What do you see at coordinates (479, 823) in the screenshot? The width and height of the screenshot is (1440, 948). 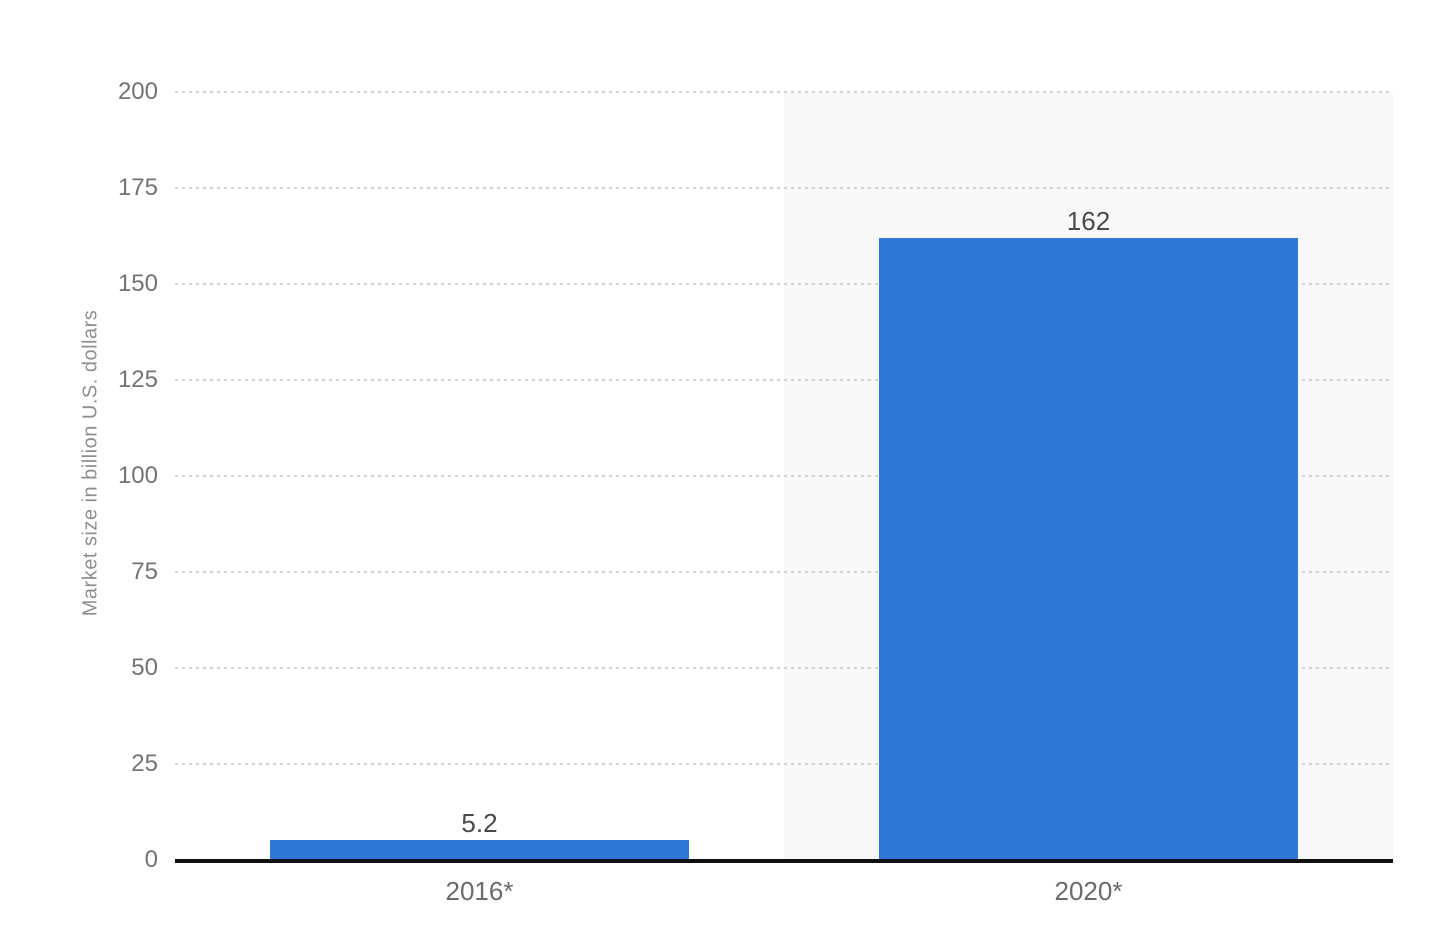 I see `data-label: 5.2` at bounding box center [479, 823].